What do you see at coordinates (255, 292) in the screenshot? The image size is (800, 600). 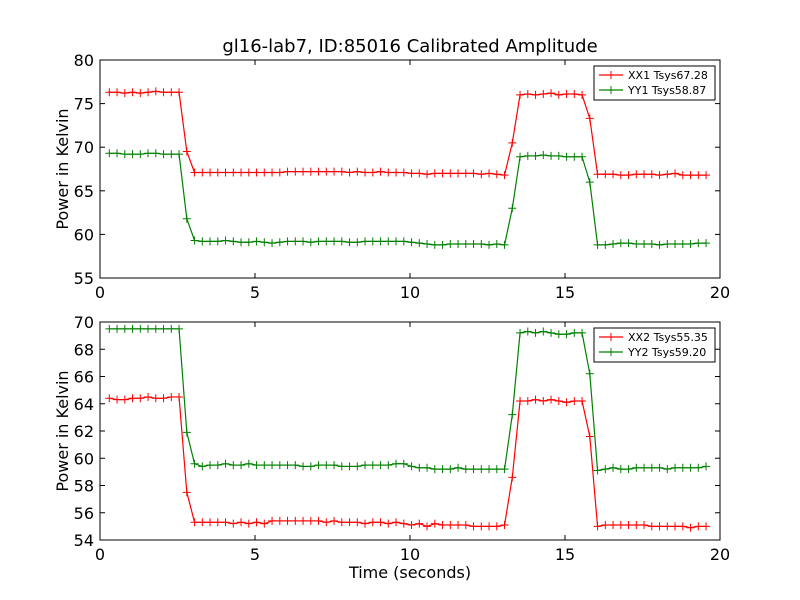 I see `x-tick-label: 5` at bounding box center [255, 292].